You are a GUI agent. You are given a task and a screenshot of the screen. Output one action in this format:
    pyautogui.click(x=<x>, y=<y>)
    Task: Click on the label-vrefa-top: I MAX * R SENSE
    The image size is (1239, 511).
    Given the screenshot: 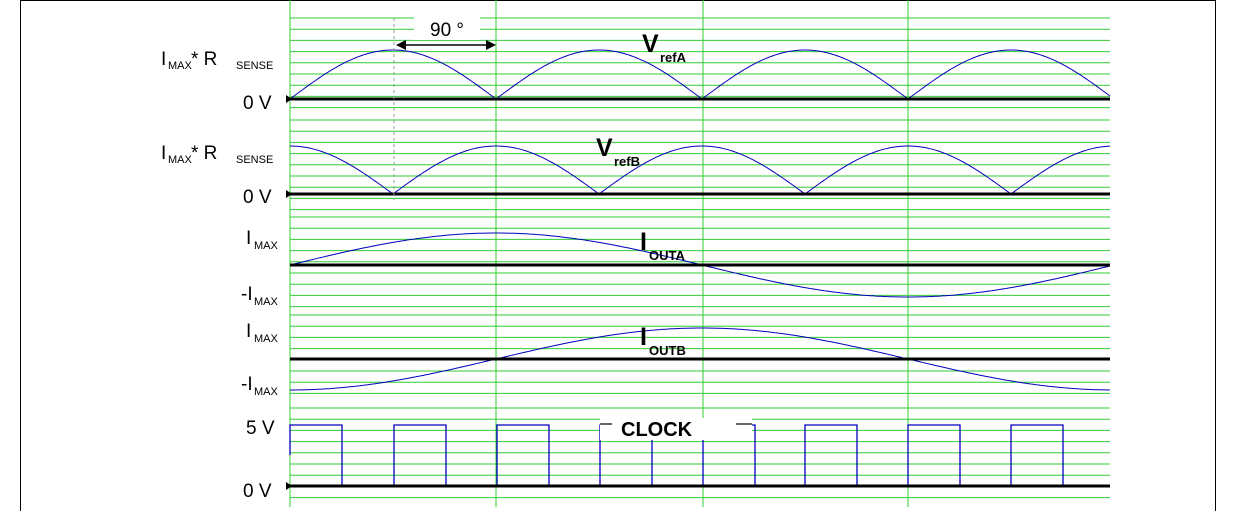 What is the action you would take?
    pyautogui.click(x=217, y=60)
    